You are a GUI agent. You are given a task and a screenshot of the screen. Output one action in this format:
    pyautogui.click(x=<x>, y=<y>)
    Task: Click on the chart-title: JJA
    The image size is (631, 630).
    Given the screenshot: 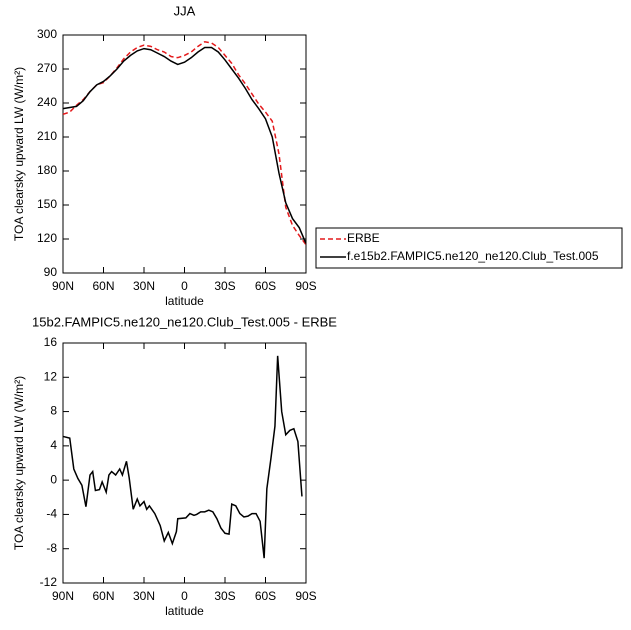 What is the action you would take?
    pyautogui.click(x=185, y=10)
    